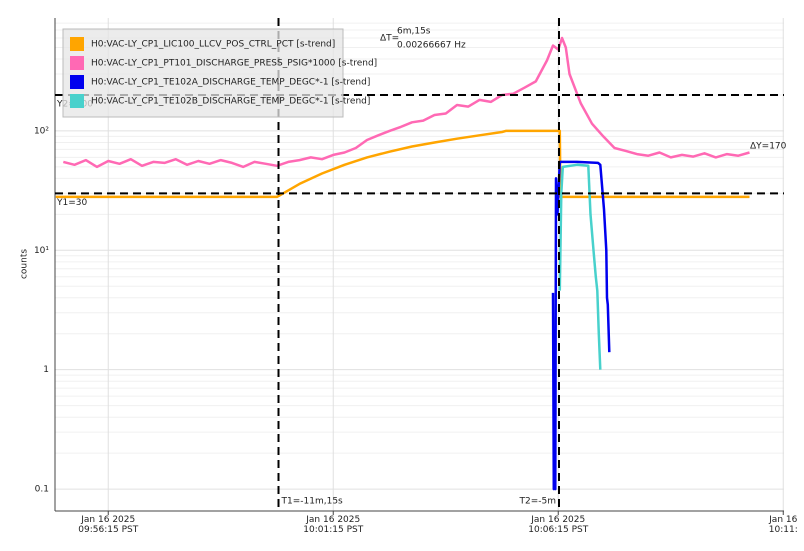  What do you see at coordinates (41, 131) in the screenshot?
I see `y-tick-label: 10²` at bounding box center [41, 131].